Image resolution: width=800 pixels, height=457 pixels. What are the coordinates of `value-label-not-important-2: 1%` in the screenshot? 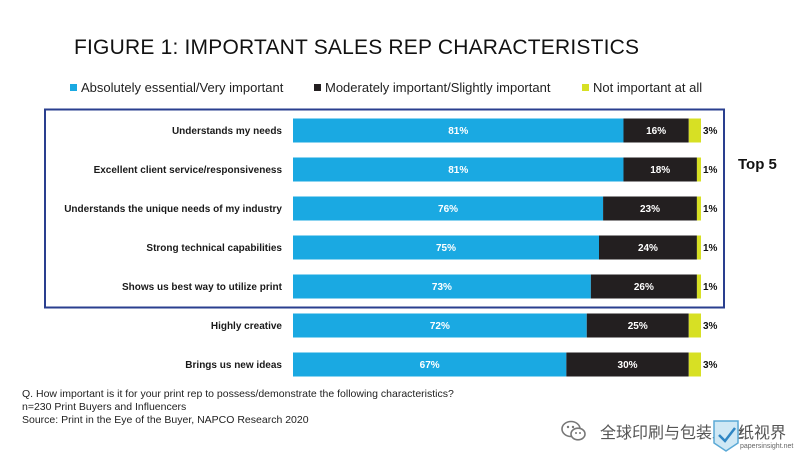 It's located at (710, 209).